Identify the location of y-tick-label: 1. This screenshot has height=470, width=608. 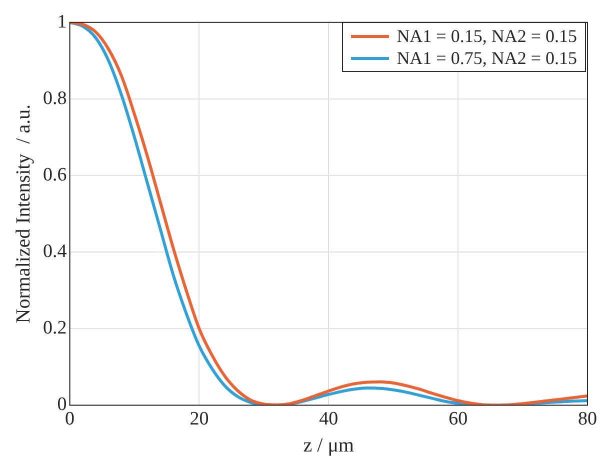
(62, 21).